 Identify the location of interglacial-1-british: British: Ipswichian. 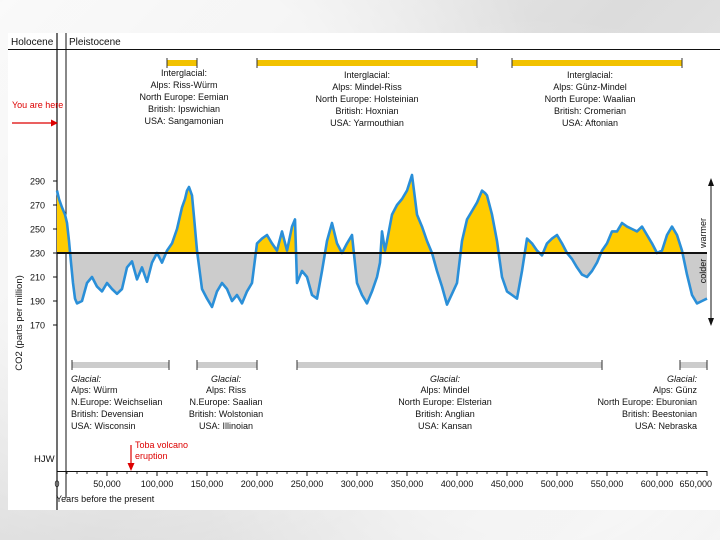
(184, 109).